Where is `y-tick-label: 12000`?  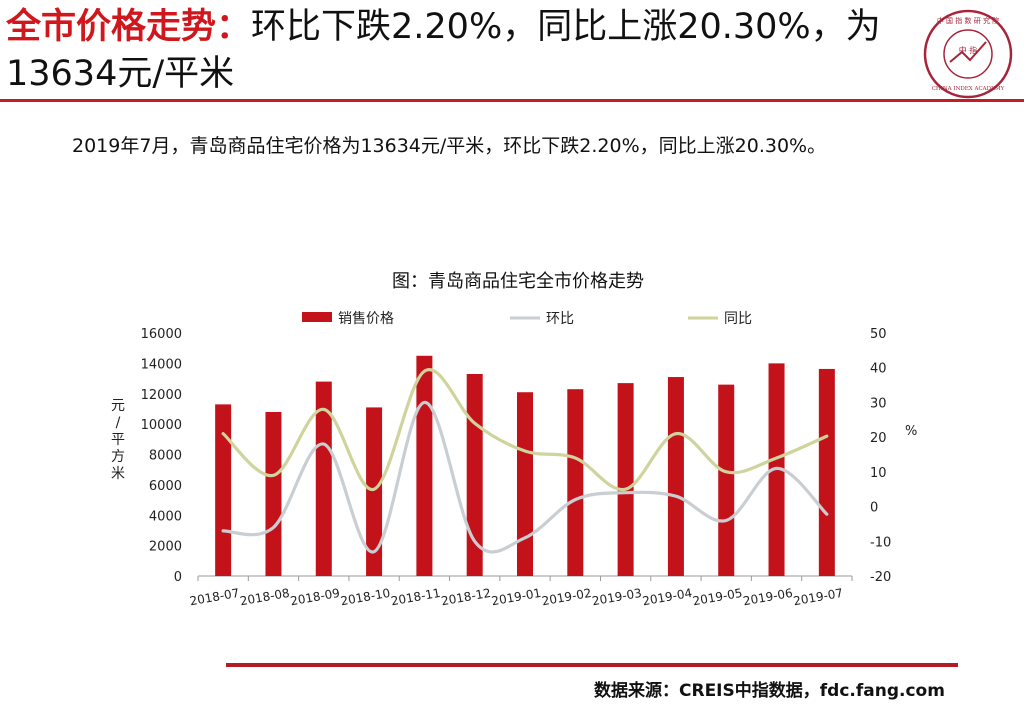 y-tick-label: 12000 is located at coordinates (161, 395).